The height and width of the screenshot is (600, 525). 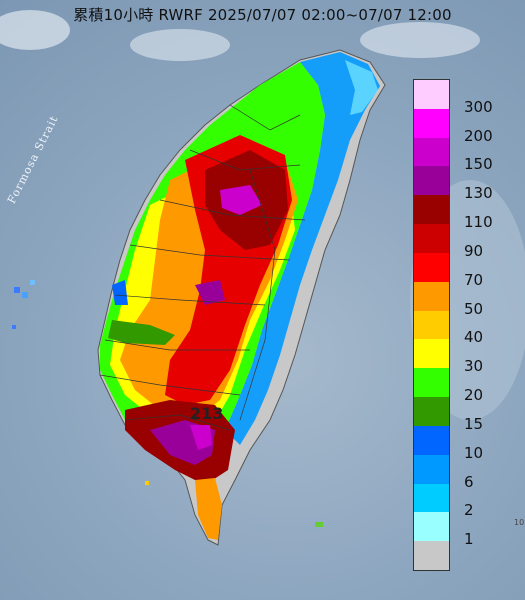 What do you see at coordinates (210, 292) in the screenshot?
I see `rain-band-purple-mid` at bounding box center [210, 292].